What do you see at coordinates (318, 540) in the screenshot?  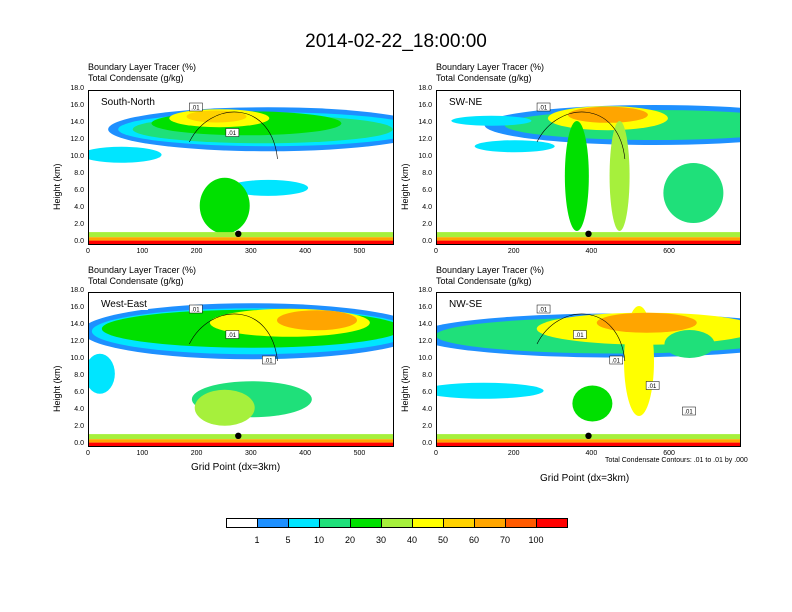 I see `colorbar-label: 10` at bounding box center [318, 540].